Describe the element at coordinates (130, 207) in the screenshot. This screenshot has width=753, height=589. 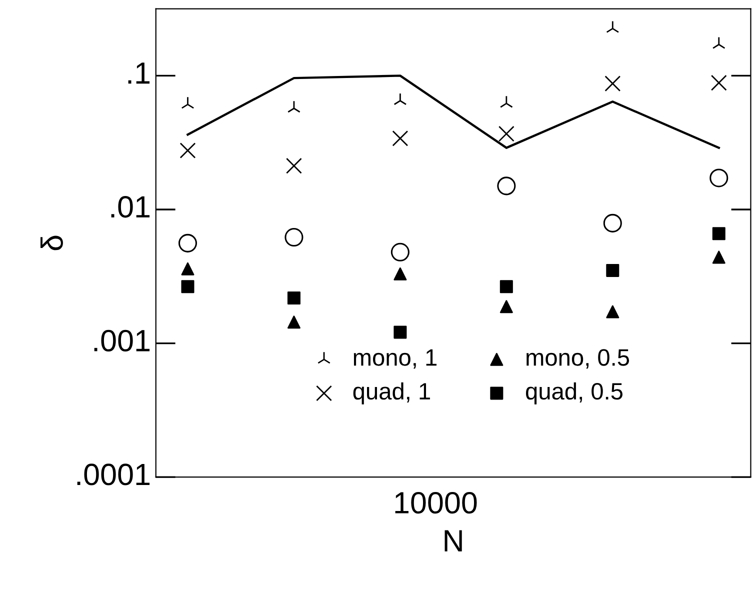
I see `y-tick-label: .01` at that location.